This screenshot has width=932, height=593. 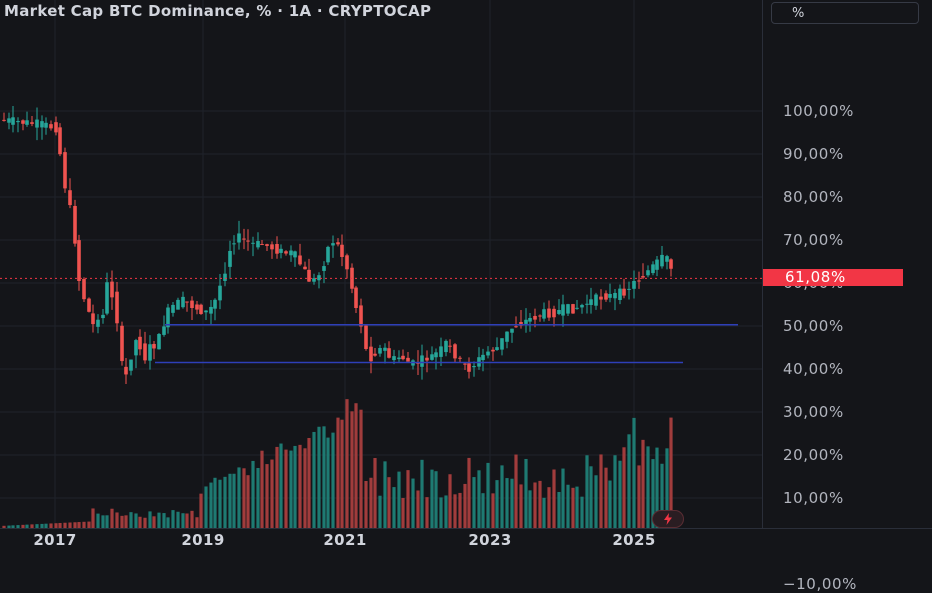 What do you see at coordinates (845, 13) in the screenshot?
I see `scale-unit-button: %` at bounding box center [845, 13].